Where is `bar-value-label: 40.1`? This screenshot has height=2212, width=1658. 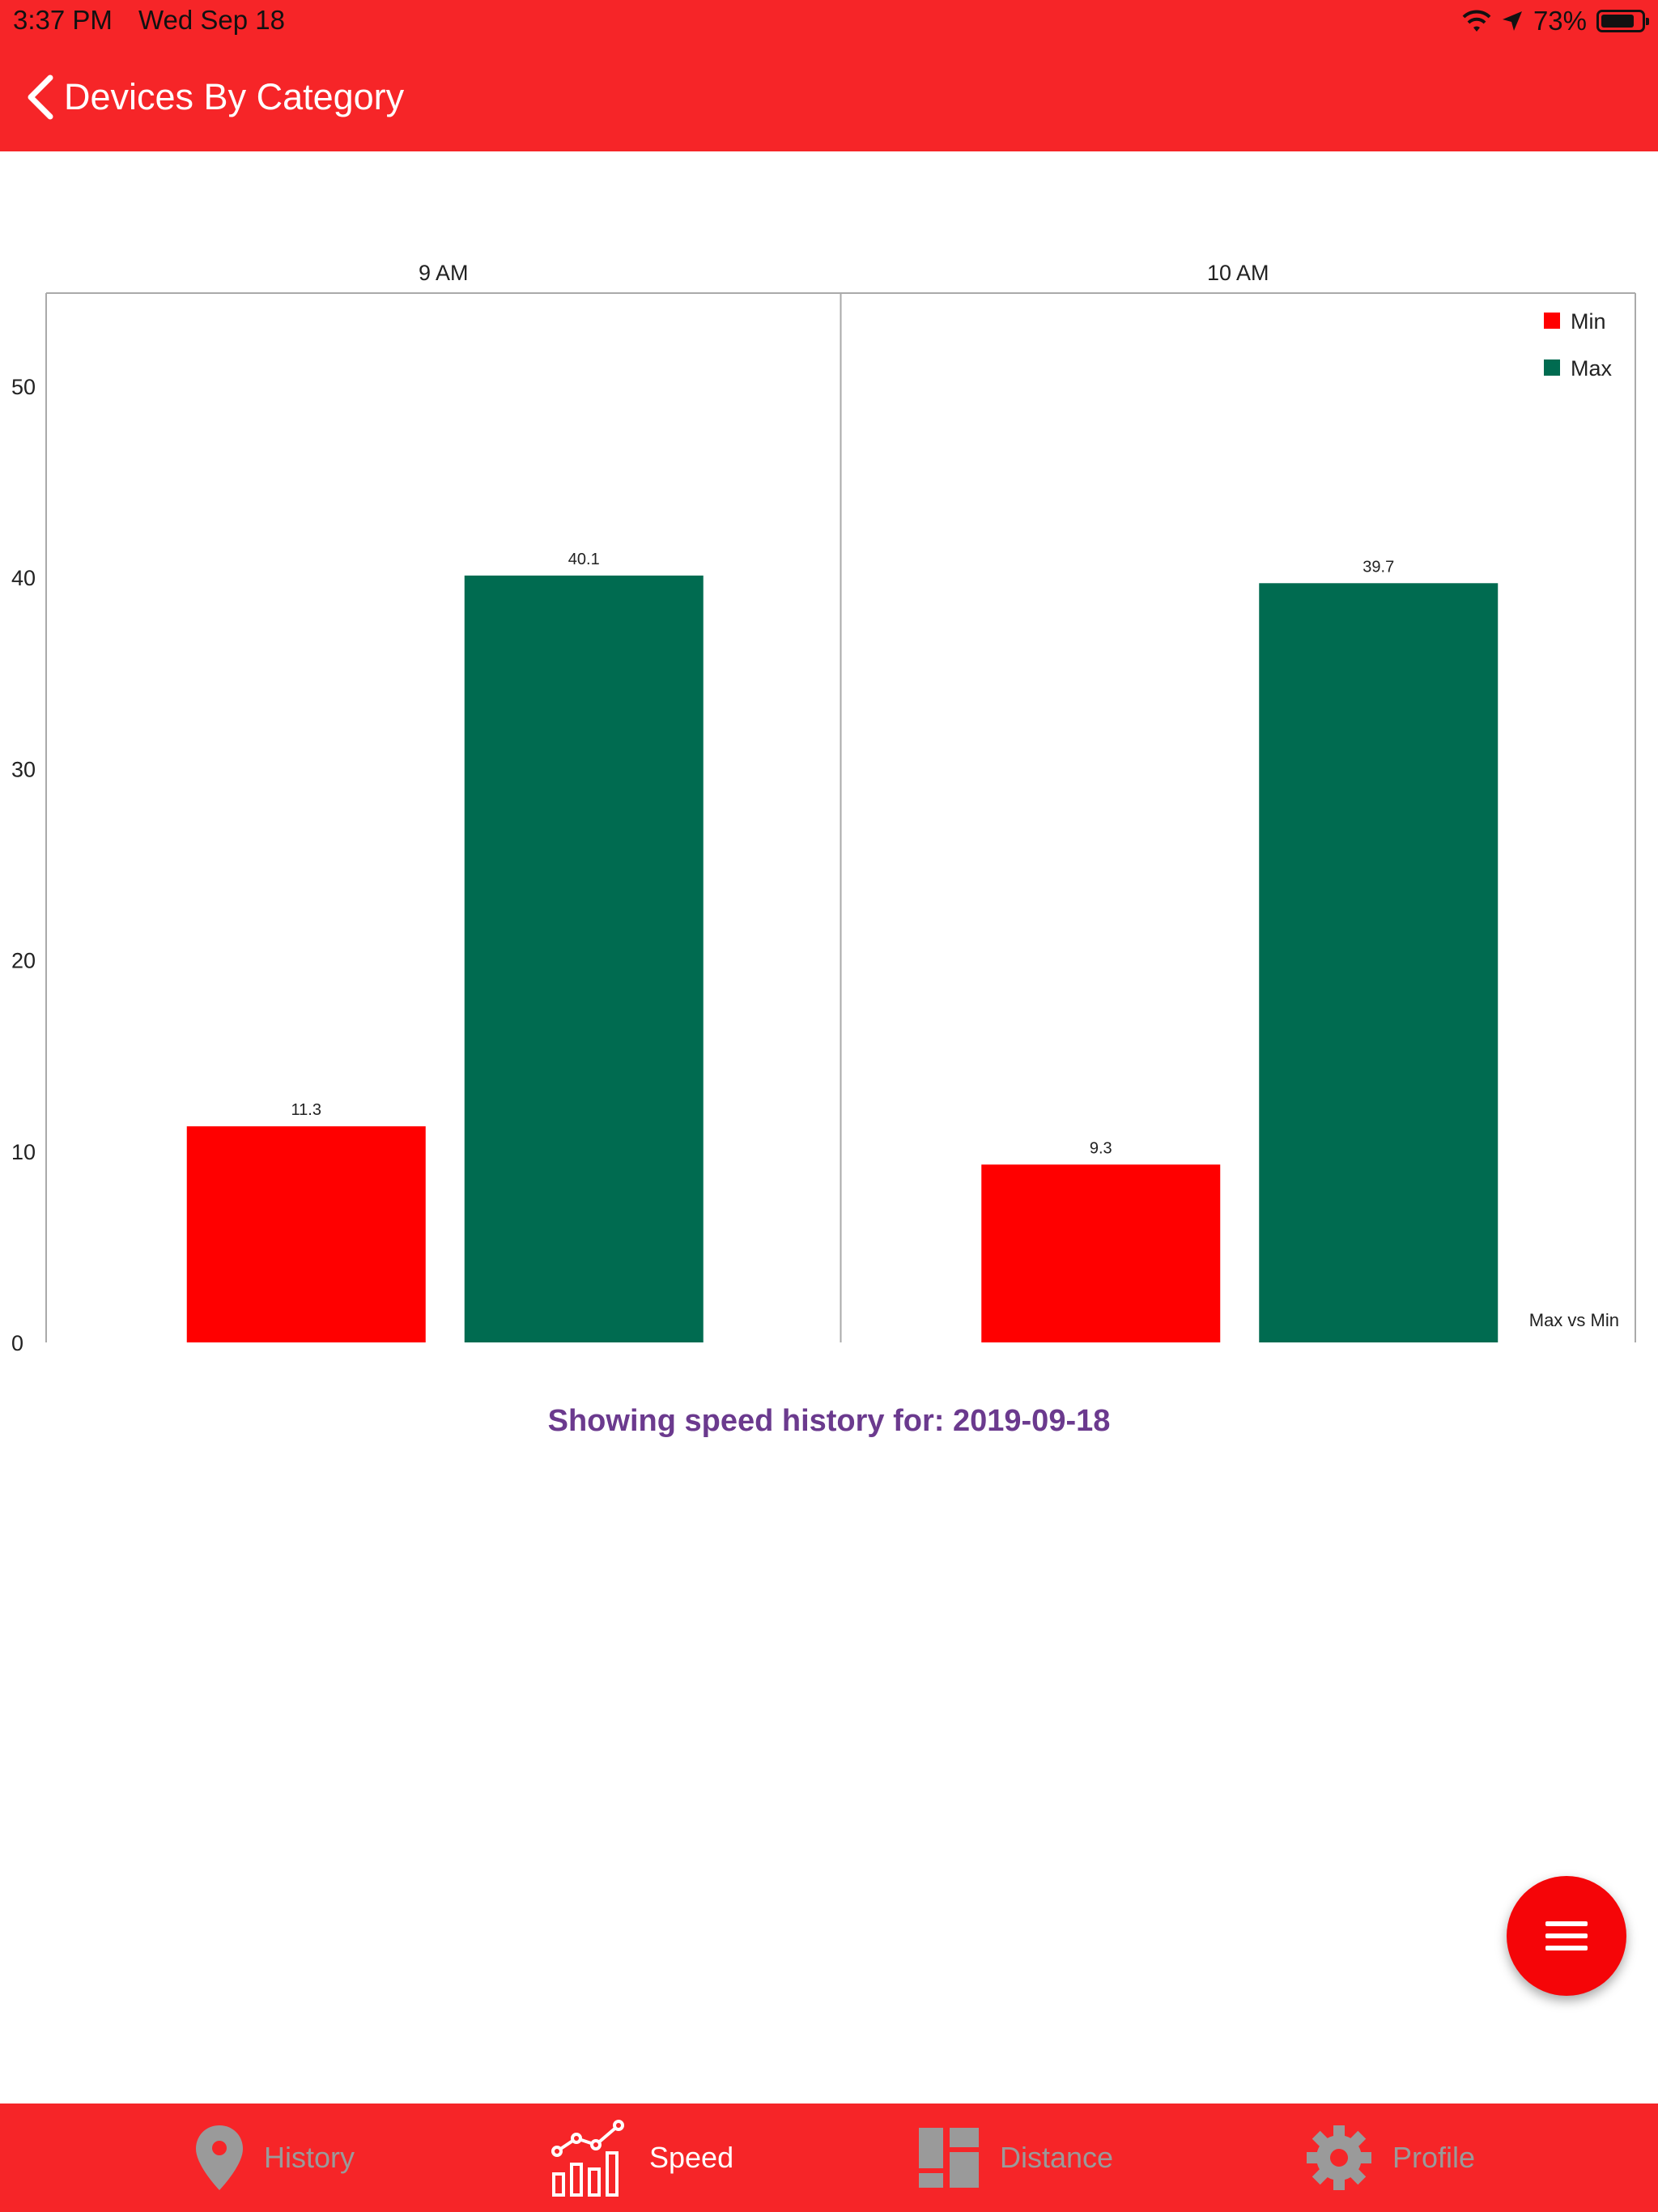 bar-value-label: 40.1 is located at coordinates (584, 560).